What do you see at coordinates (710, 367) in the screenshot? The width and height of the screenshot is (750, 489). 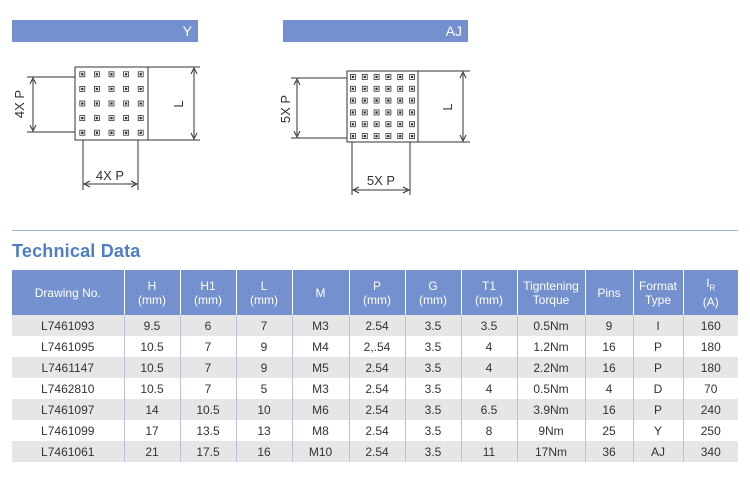 I see `table-cell: 180` at bounding box center [710, 367].